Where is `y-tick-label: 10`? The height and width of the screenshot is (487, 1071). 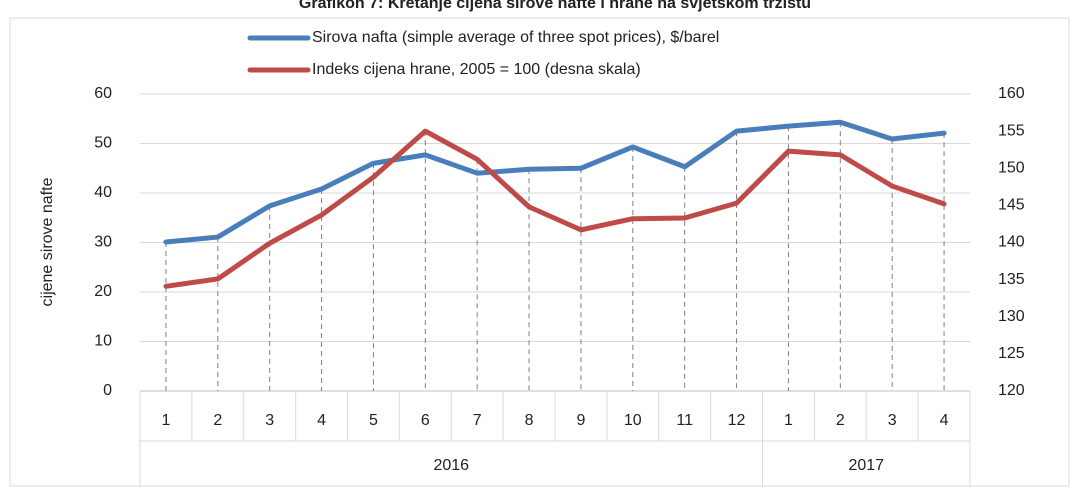 y-tick-label: 10 is located at coordinates (103, 341).